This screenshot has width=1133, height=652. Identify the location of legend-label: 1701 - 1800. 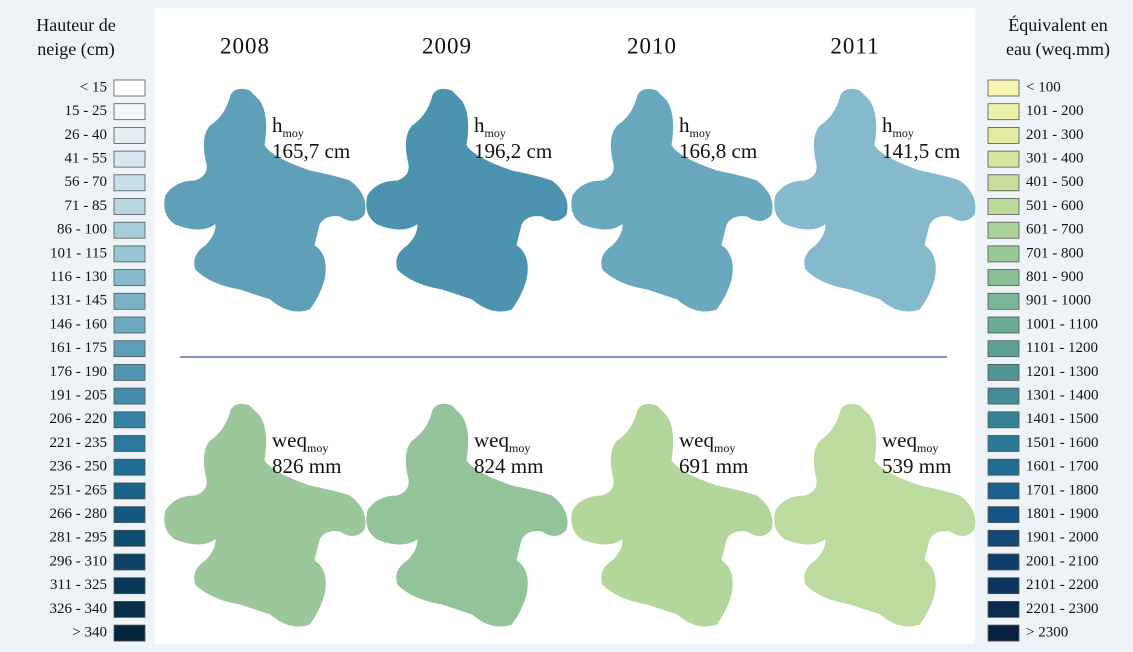
(1062, 490).